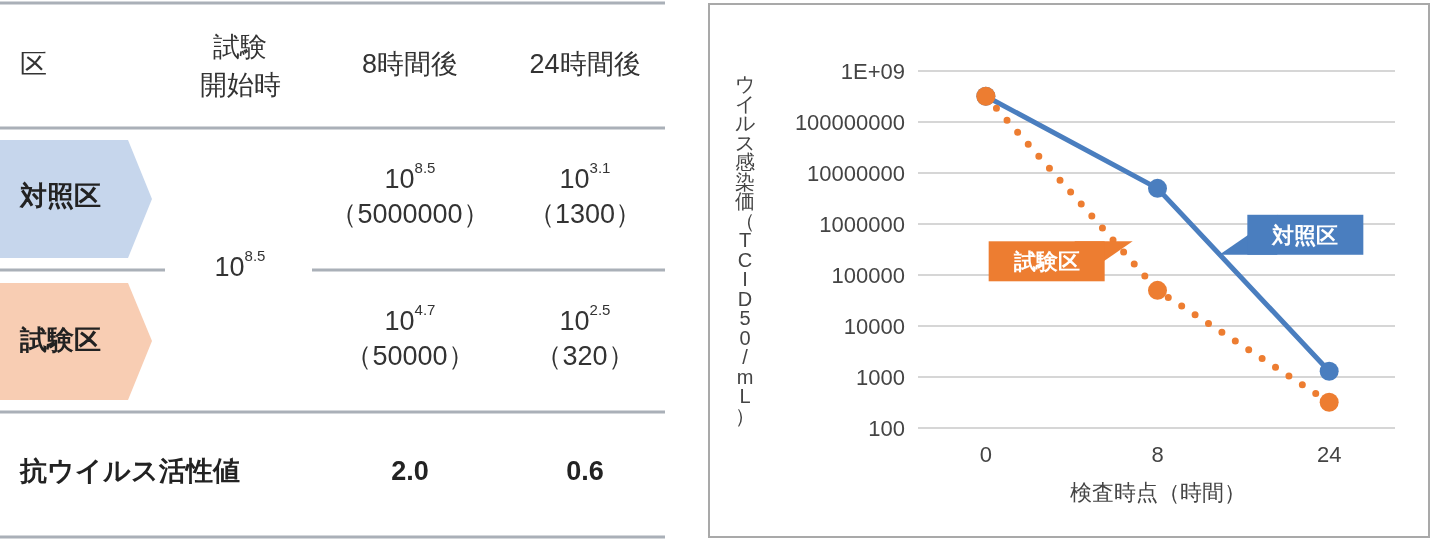 Image resolution: width=1435 pixels, height=541 pixels. Describe the element at coordinates (410, 357) in the screenshot. I see `text: （50000）` at that location.